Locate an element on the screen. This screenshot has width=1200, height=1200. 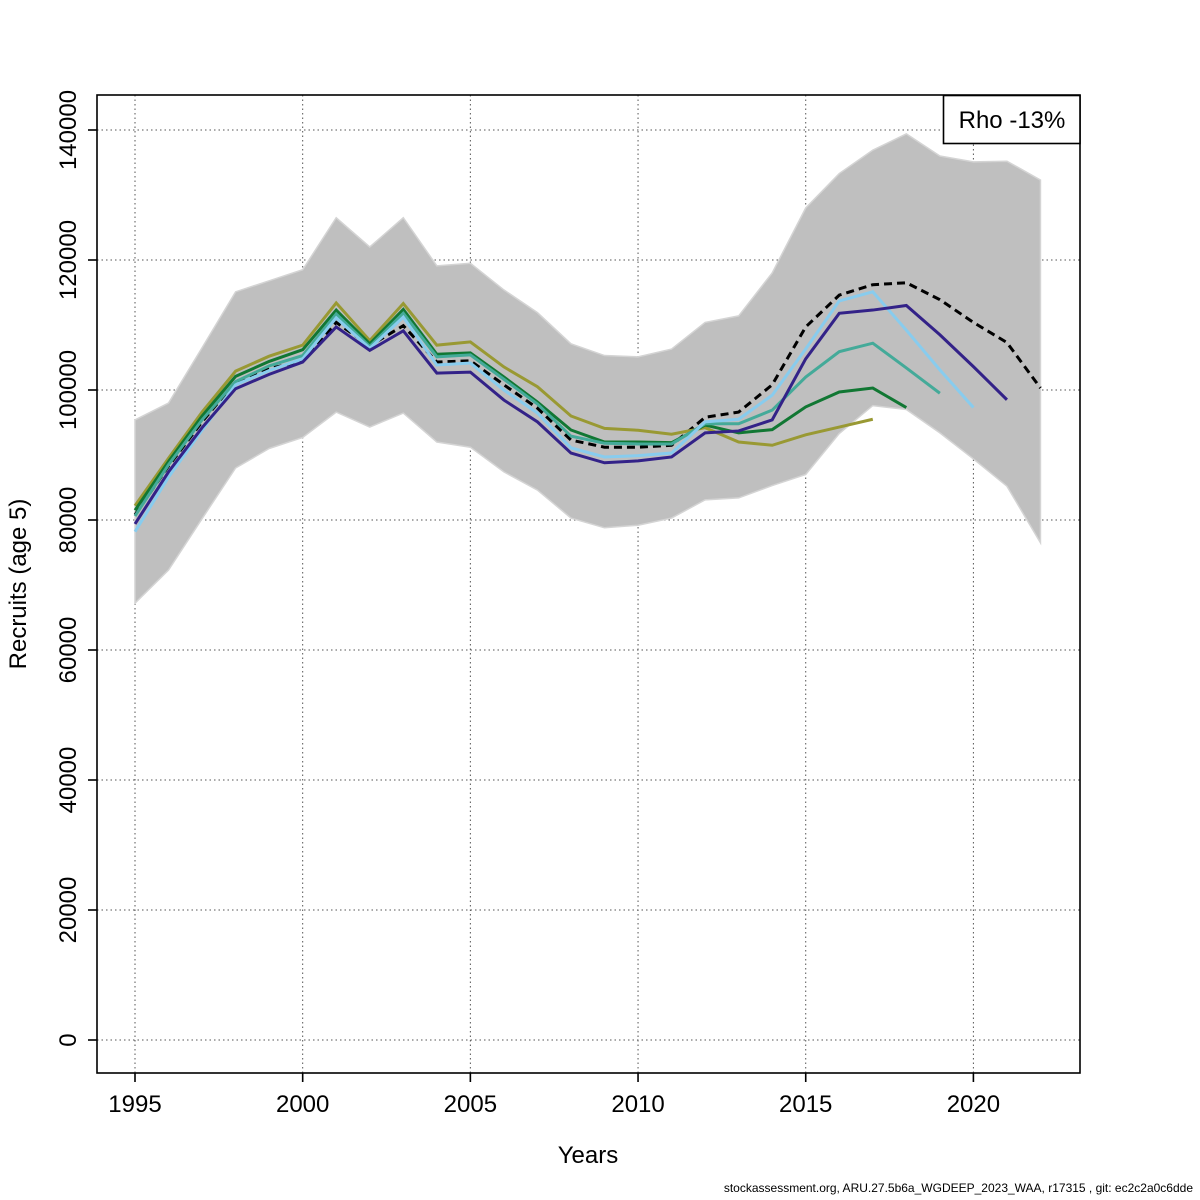
y-tick-label-140000: 140000 is located at coordinates (68, 130).